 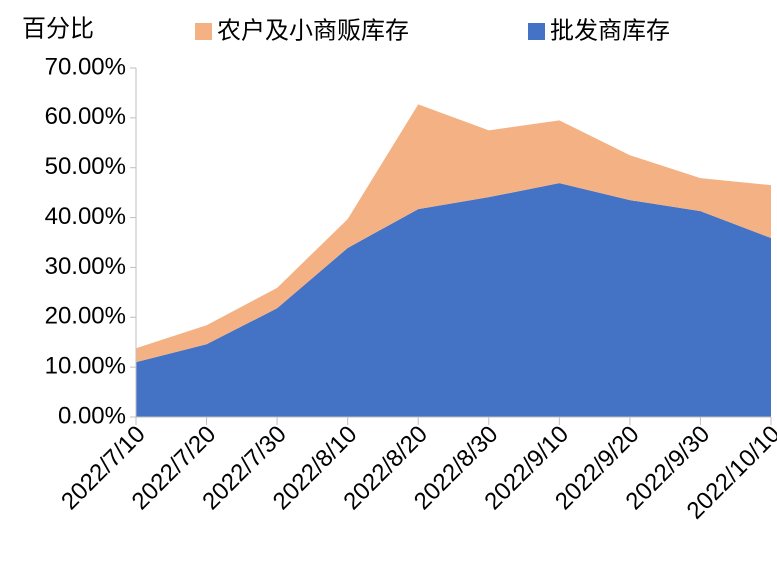 I want to click on legend-label: 农户及小商贩库存, so click(x=313, y=30).